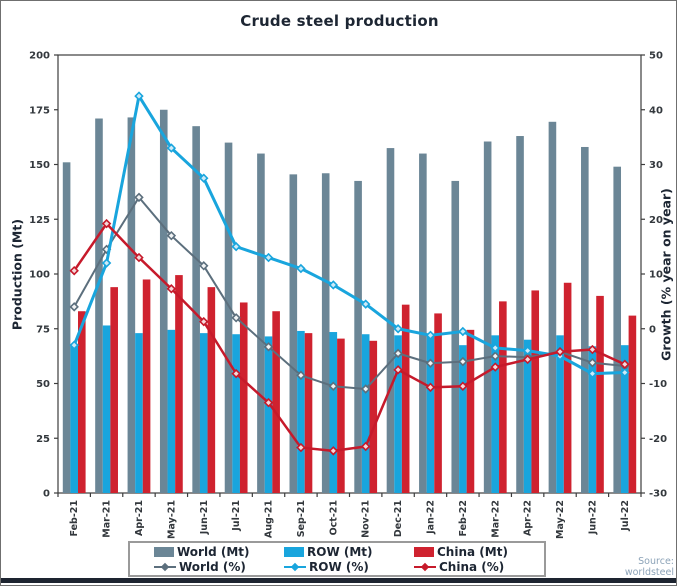  Describe the element at coordinates (269, 519) in the screenshot. I see `svg-text: Aug-21` at that location.